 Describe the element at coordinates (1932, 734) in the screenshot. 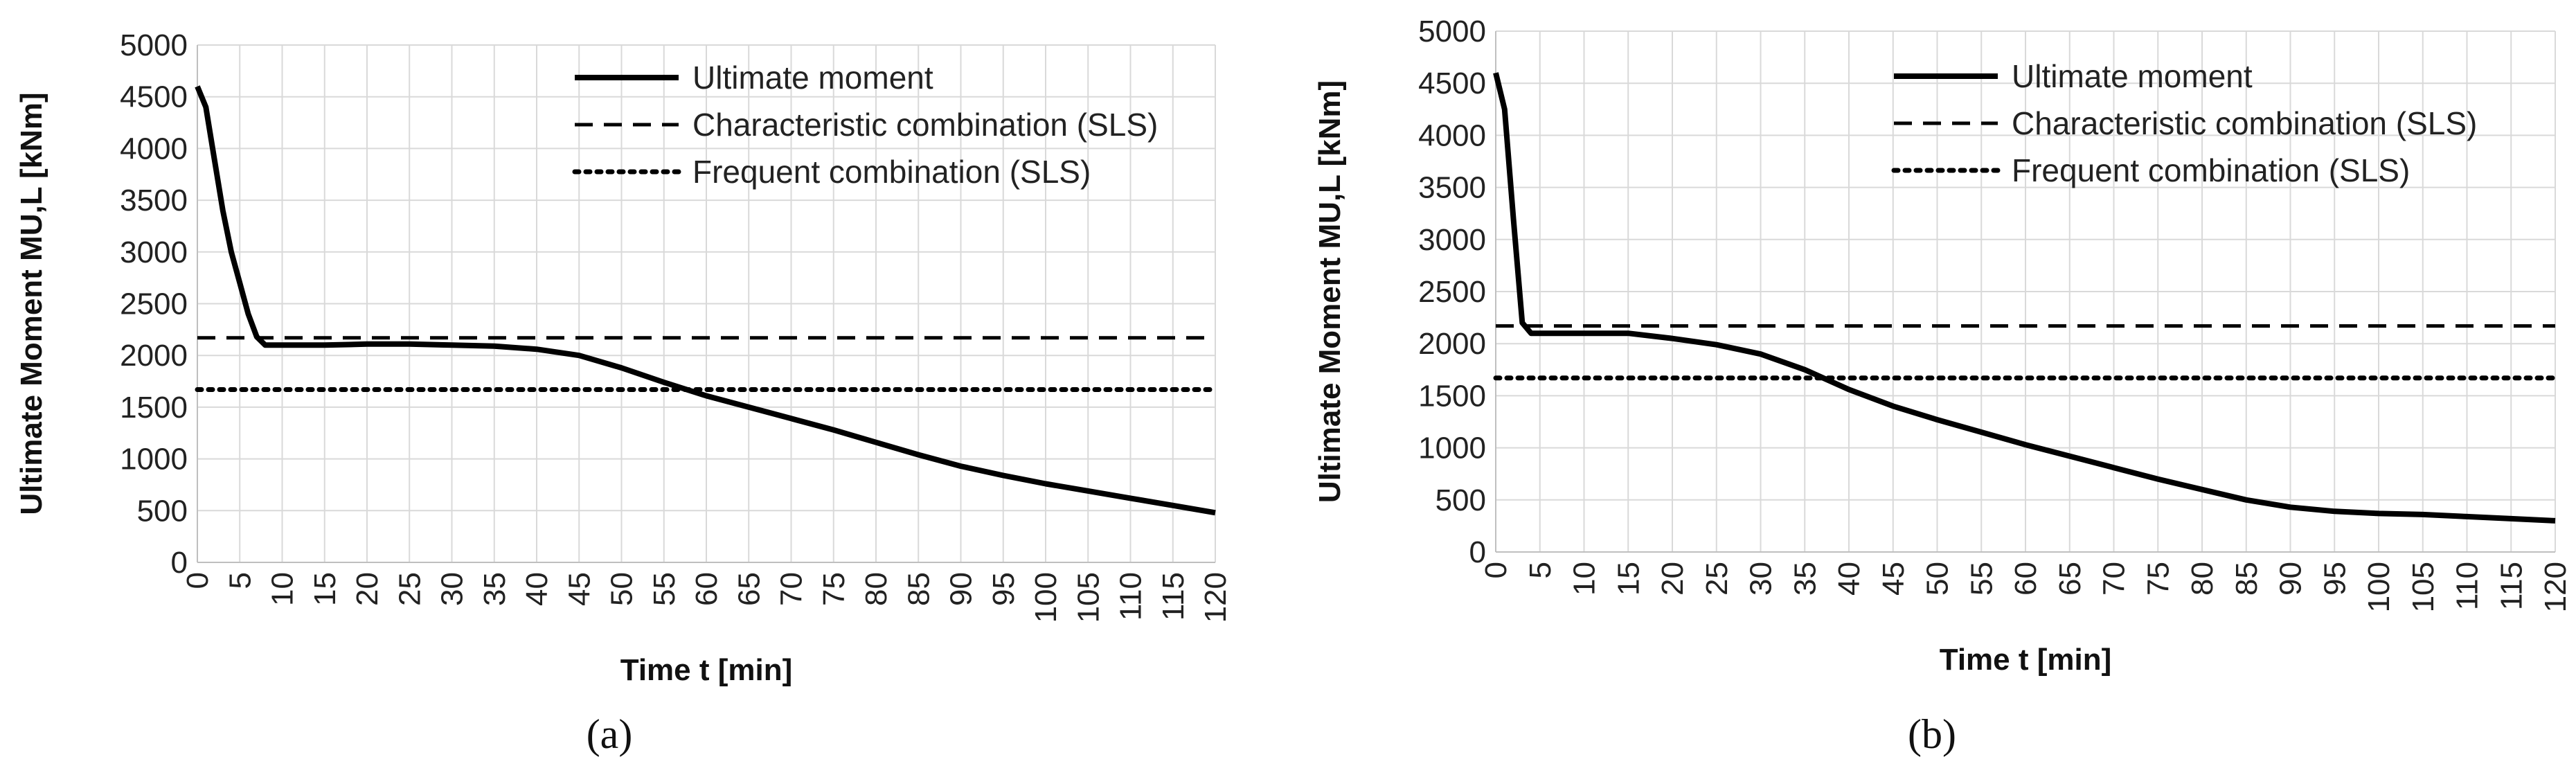

I see `panel-label: (b)` at that location.